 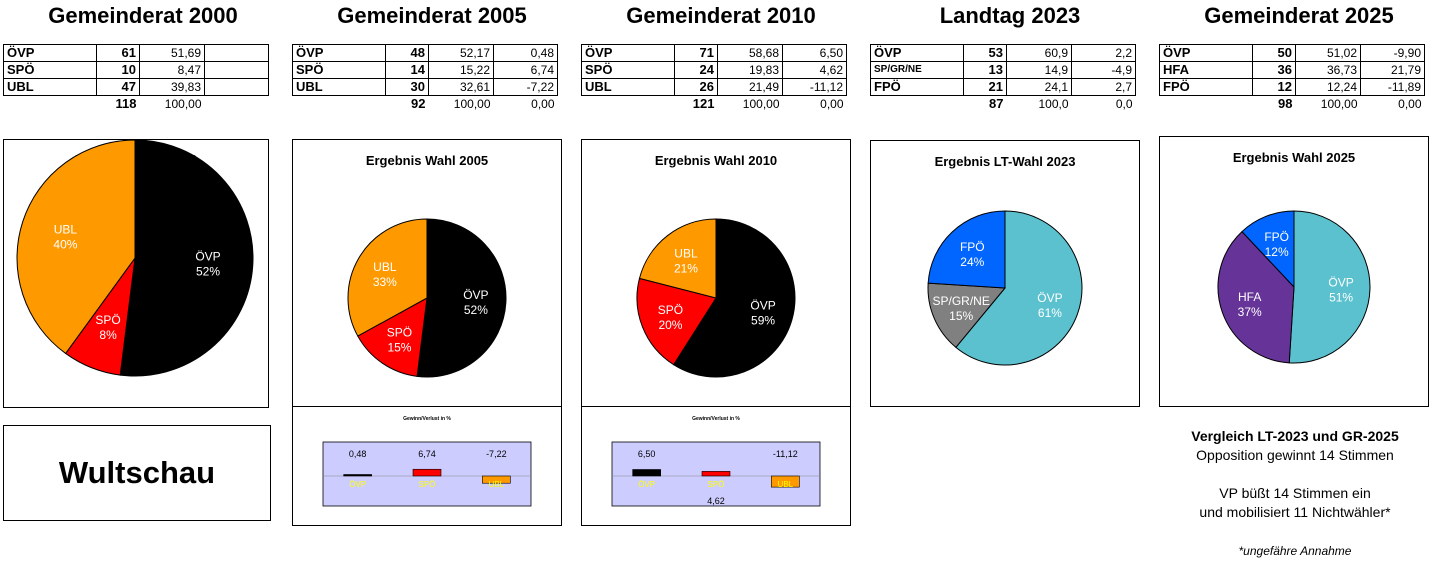 I want to click on percent-cell: 19,83, so click(x=750, y=70).